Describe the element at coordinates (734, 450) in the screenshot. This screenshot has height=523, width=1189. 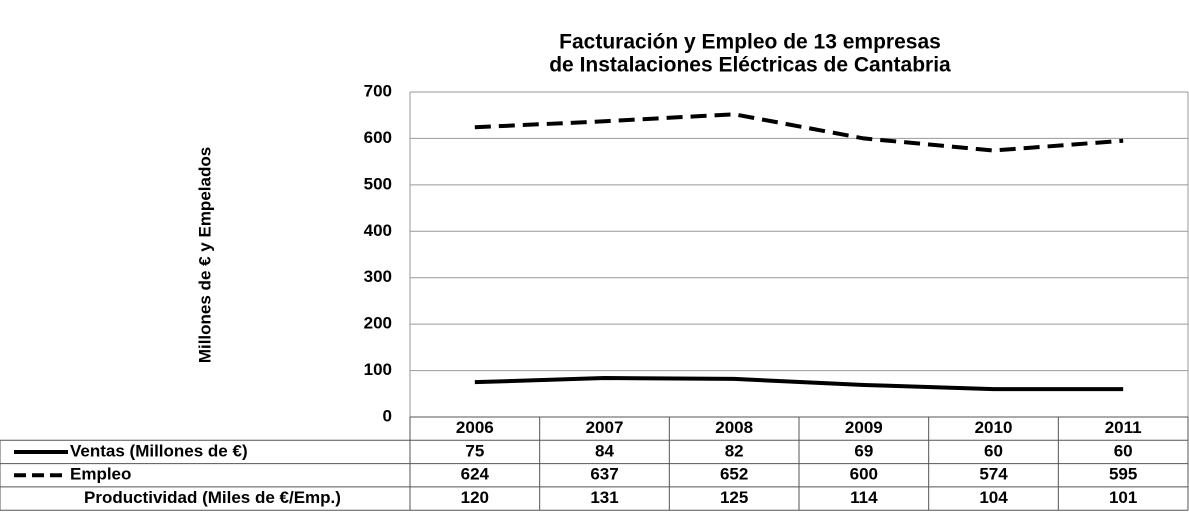
I see `table-value: 82` at that location.